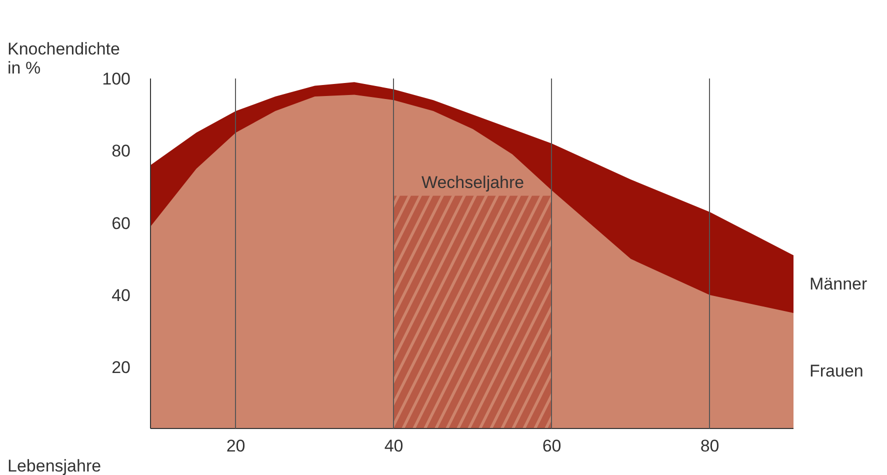 The image size is (887, 475). What do you see at coordinates (121, 223) in the screenshot?
I see `y-tick-label: 60` at bounding box center [121, 223].